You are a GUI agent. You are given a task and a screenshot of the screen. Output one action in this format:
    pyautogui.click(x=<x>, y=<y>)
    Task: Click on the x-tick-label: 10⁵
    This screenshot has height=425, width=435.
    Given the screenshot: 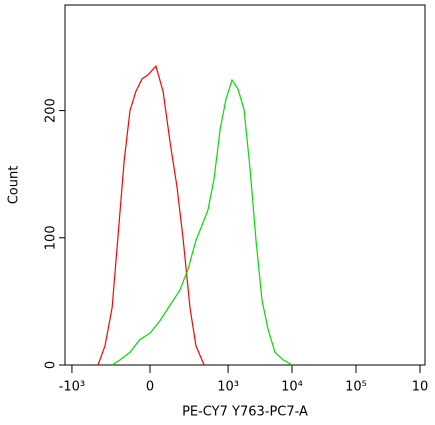 What is the action you would take?
    pyautogui.click(x=356, y=387)
    